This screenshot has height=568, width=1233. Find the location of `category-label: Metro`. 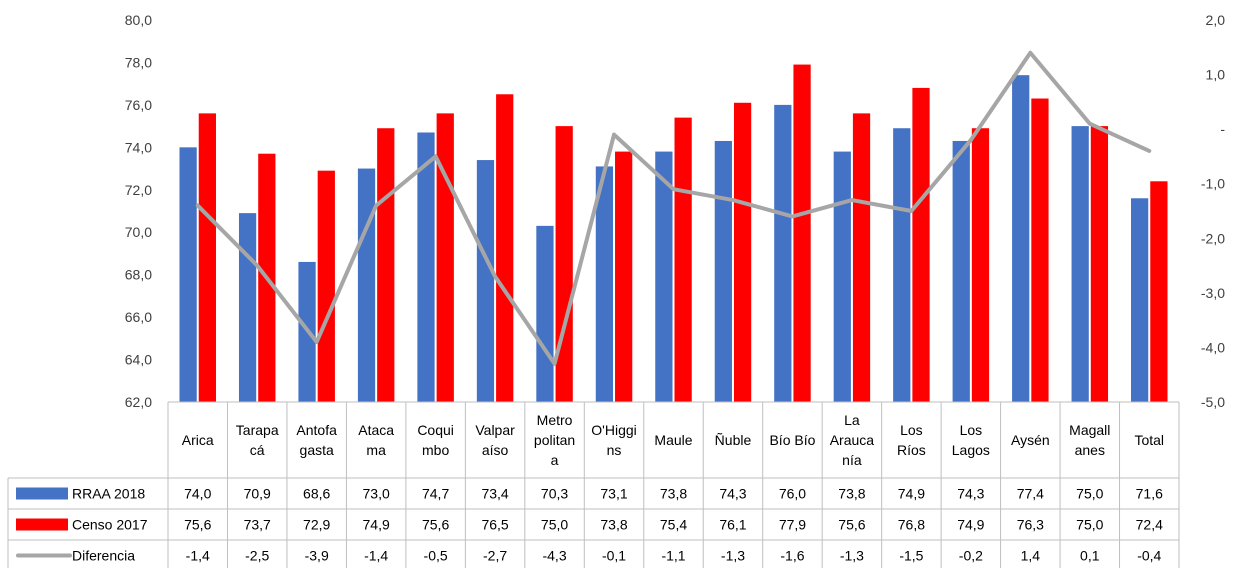

category-label: Metro is located at coordinates (555, 420).